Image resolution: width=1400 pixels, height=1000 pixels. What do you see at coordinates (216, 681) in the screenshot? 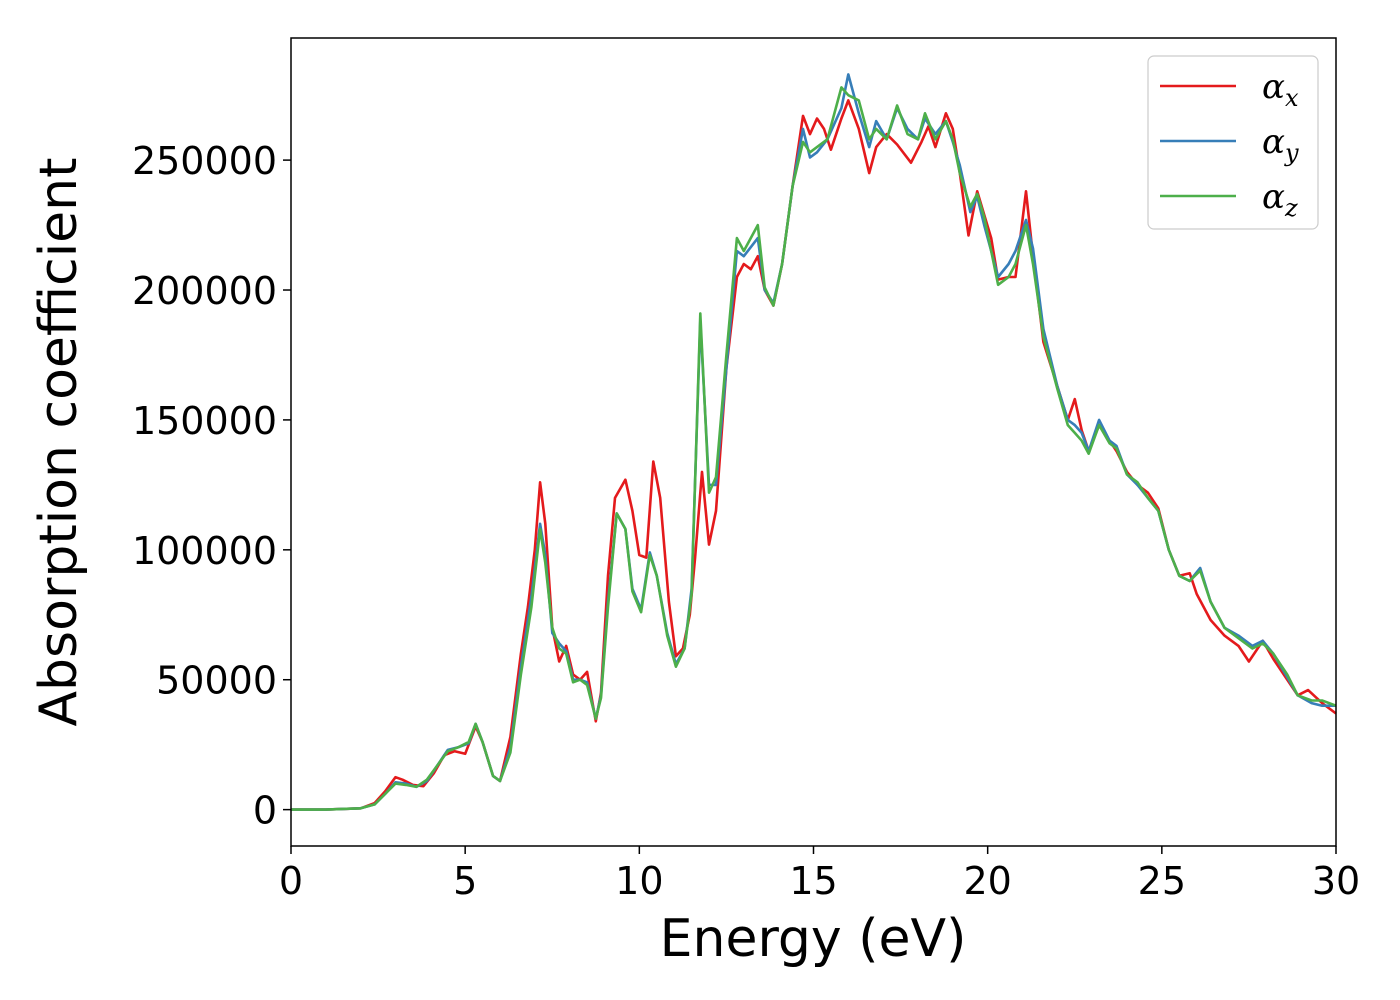
I see `y-tick-label: 50000` at bounding box center [216, 681].